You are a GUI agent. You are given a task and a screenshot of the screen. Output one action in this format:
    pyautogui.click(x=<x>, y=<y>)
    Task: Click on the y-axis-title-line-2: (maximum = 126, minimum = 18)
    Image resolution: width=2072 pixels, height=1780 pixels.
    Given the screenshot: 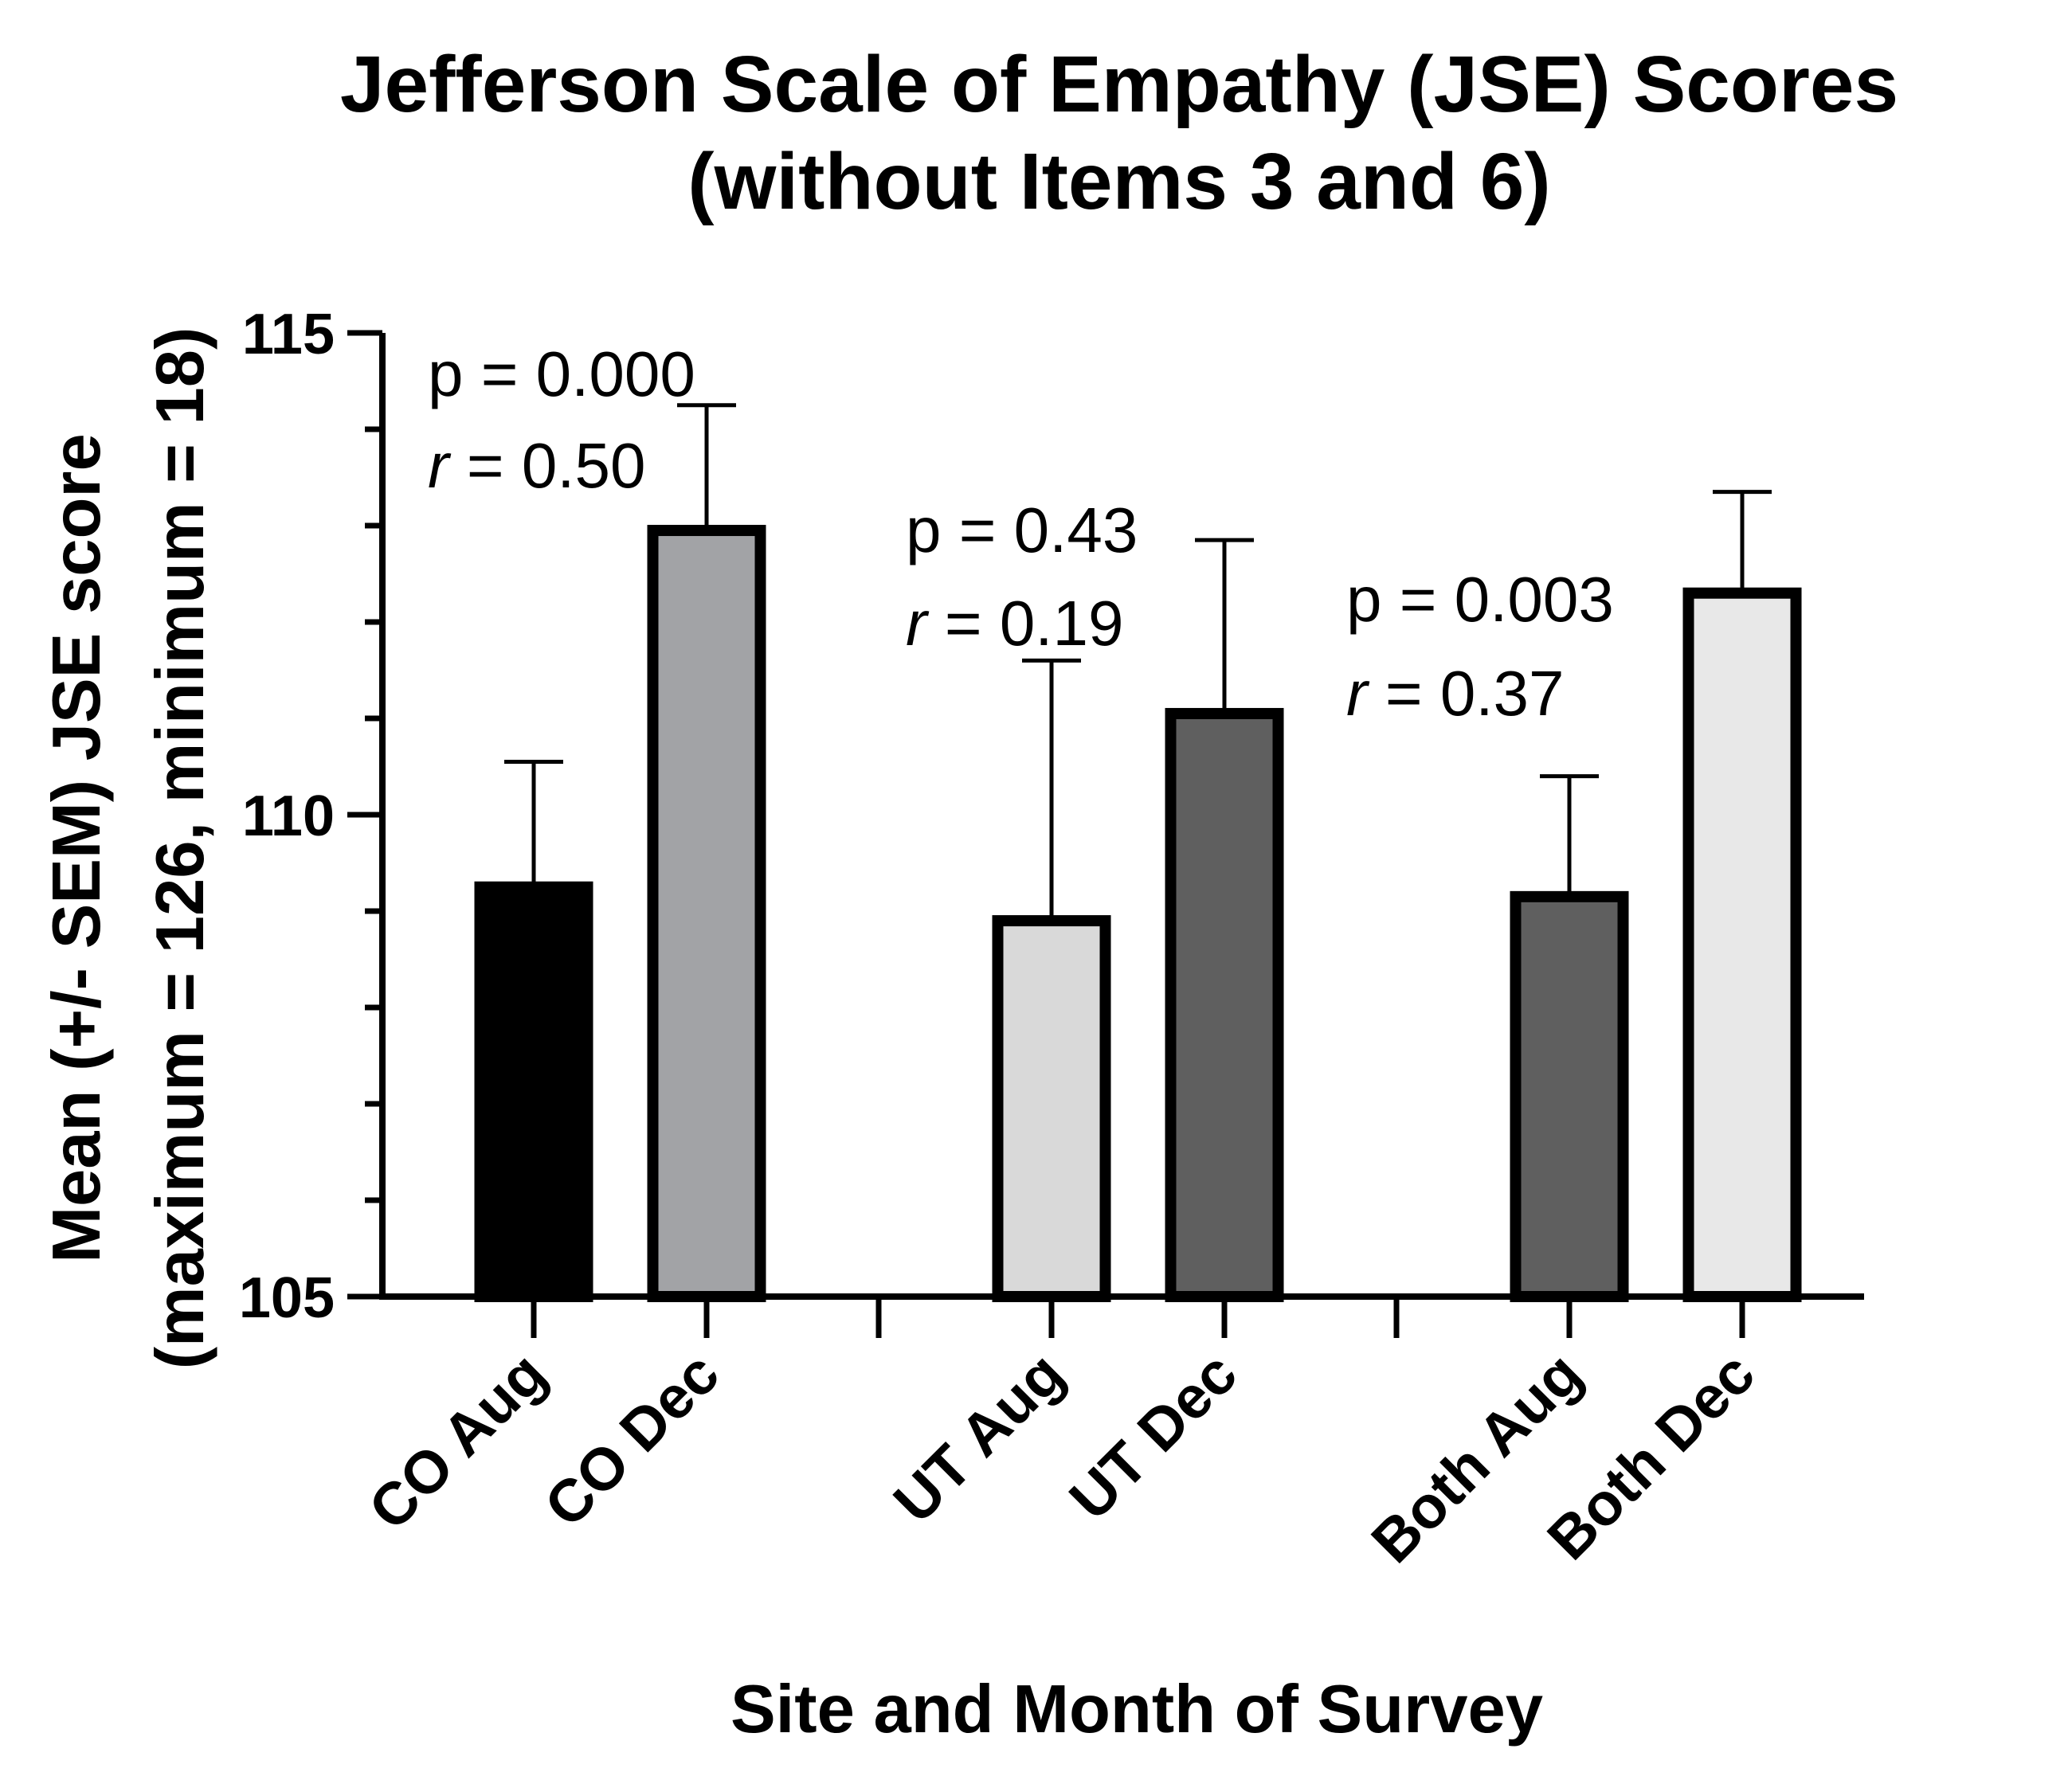 What is the action you would take?
    pyautogui.click(x=180, y=848)
    